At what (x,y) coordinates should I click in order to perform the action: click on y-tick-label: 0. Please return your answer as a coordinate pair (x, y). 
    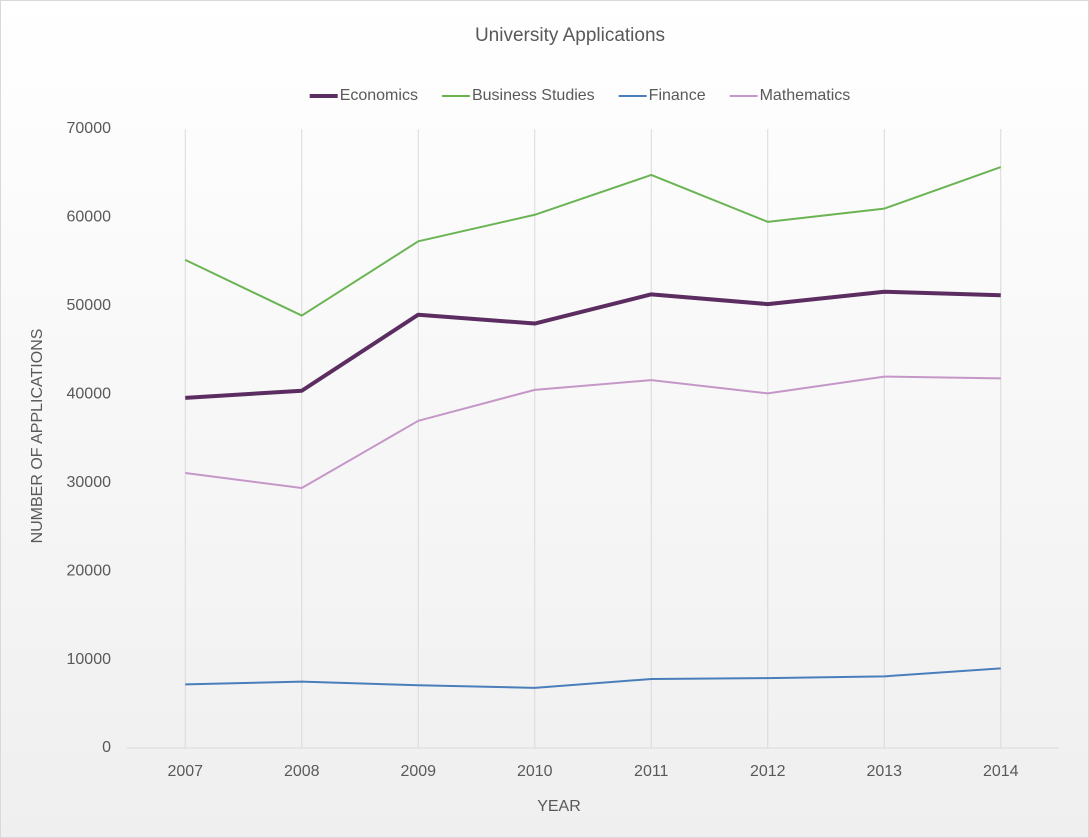
    Looking at the image, I should click on (106, 747).